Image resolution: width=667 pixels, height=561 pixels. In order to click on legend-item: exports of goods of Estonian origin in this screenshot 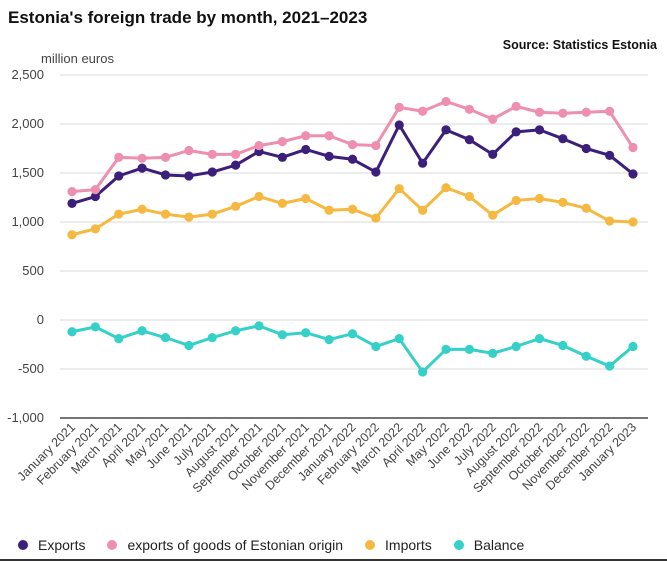, I will do `click(225, 545)`.